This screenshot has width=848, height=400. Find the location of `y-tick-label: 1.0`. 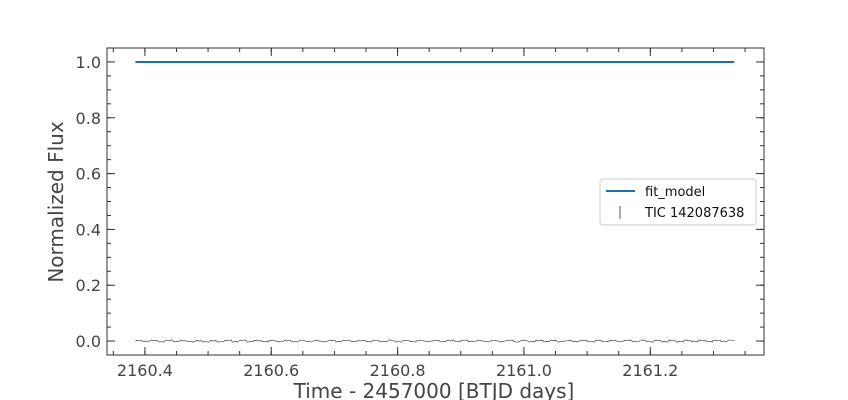

y-tick-label: 1.0 is located at coordinates (88, 62).